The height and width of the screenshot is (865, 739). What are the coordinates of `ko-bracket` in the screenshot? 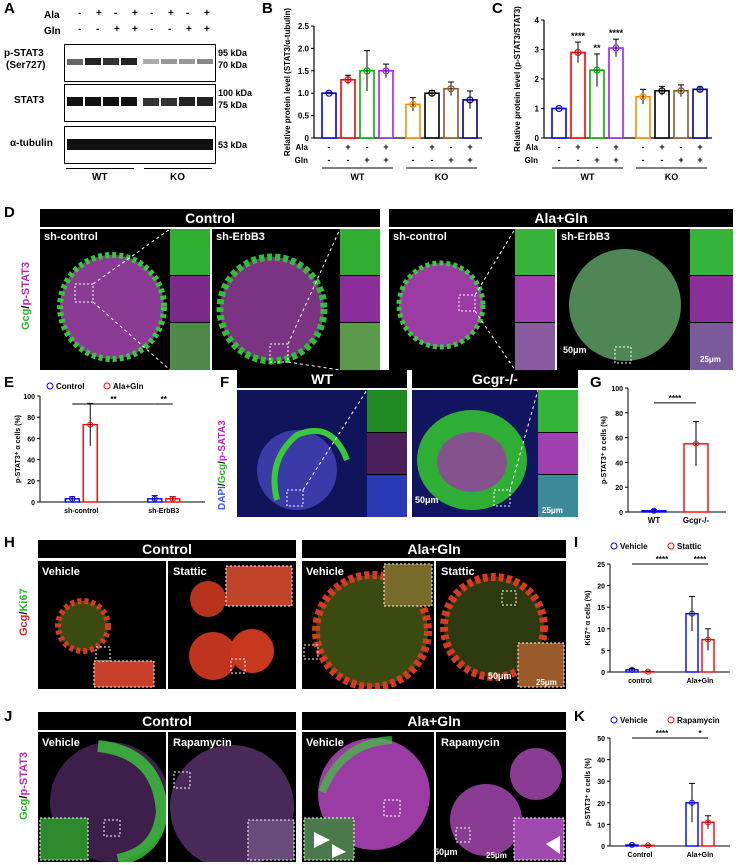 It's located at (178, 168).